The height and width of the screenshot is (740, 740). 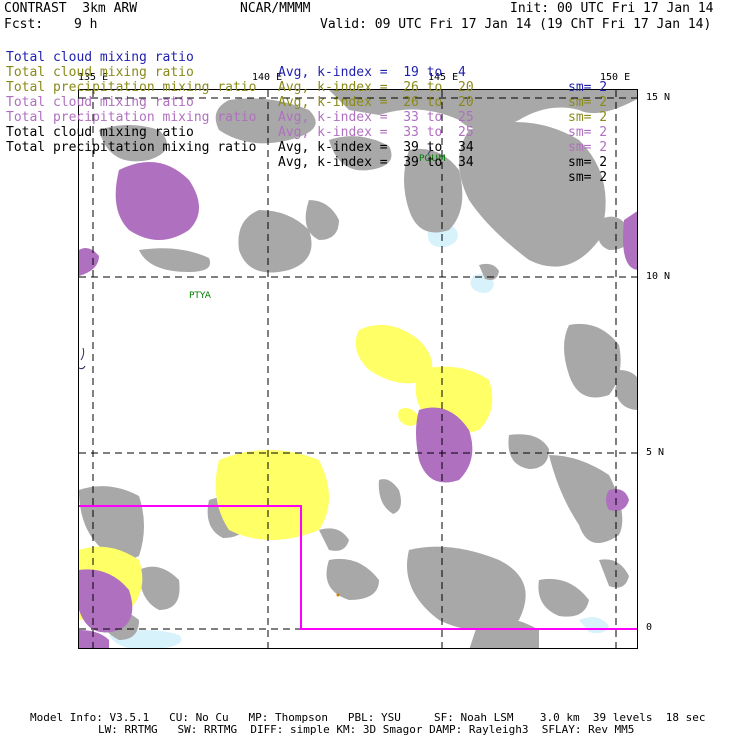 I want to click on lon-label: 135 E, so click(x=93, y=77).